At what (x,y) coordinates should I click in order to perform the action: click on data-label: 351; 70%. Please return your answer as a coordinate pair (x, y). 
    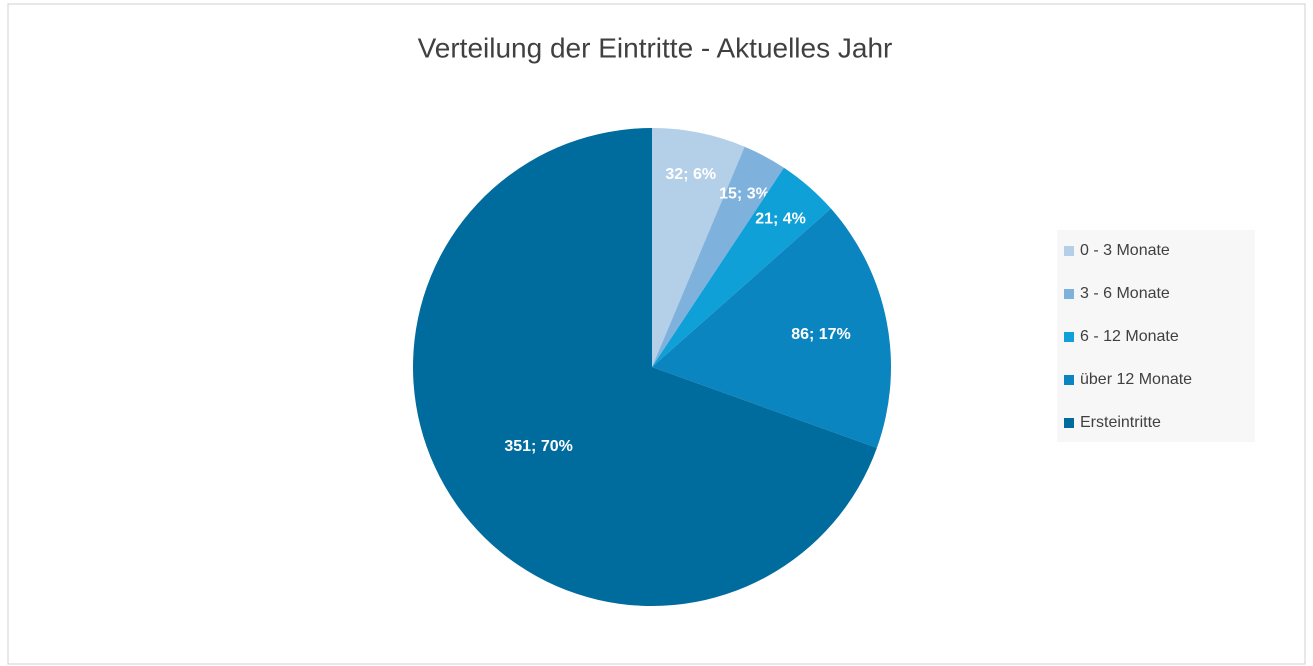
    Looking at the image, I should click on (538, 446).